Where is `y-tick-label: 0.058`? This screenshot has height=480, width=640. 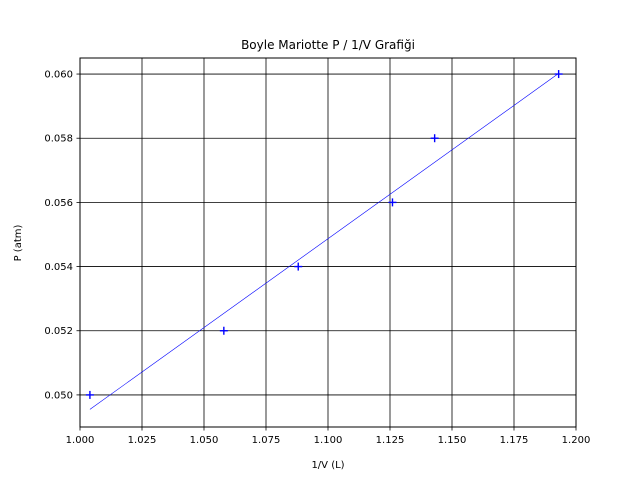 y-tick-label: 0.058 is located at coordinates (58, 139).